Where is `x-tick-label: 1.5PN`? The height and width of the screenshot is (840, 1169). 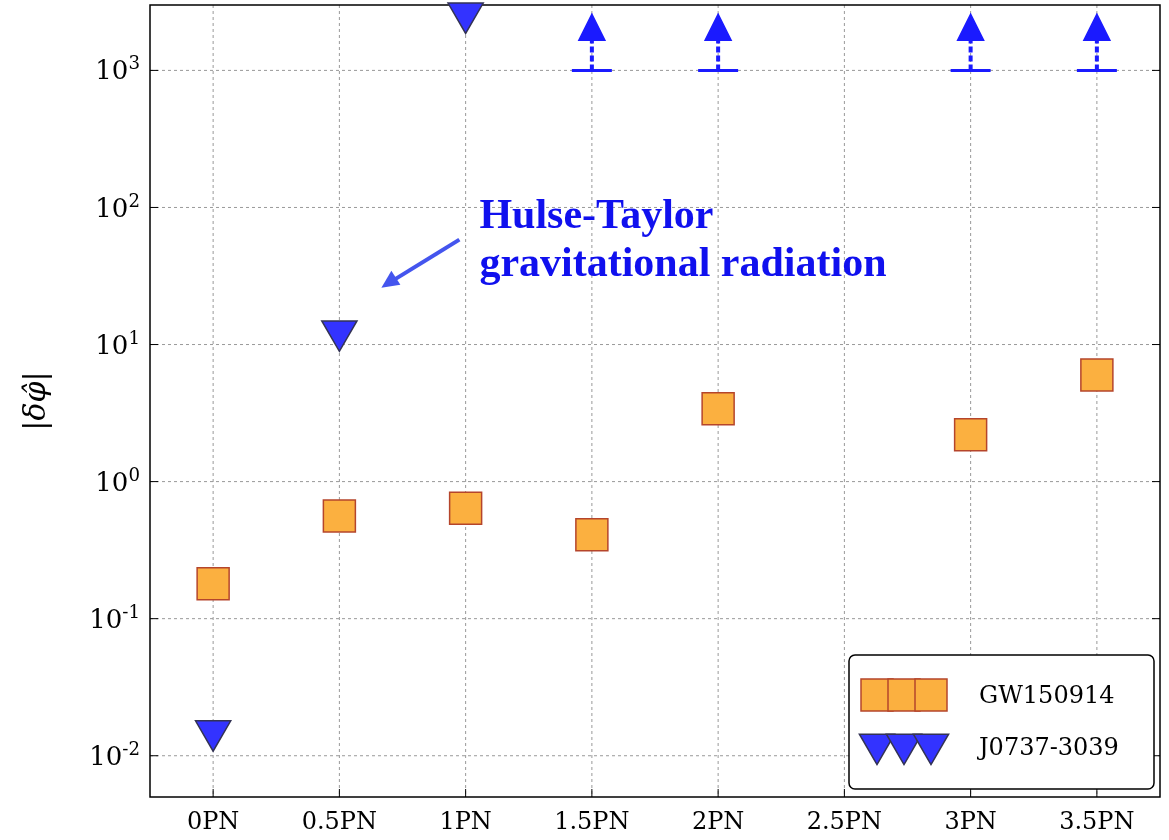 x-tick-label: 1.5PN is located at coordinates (592, 821).